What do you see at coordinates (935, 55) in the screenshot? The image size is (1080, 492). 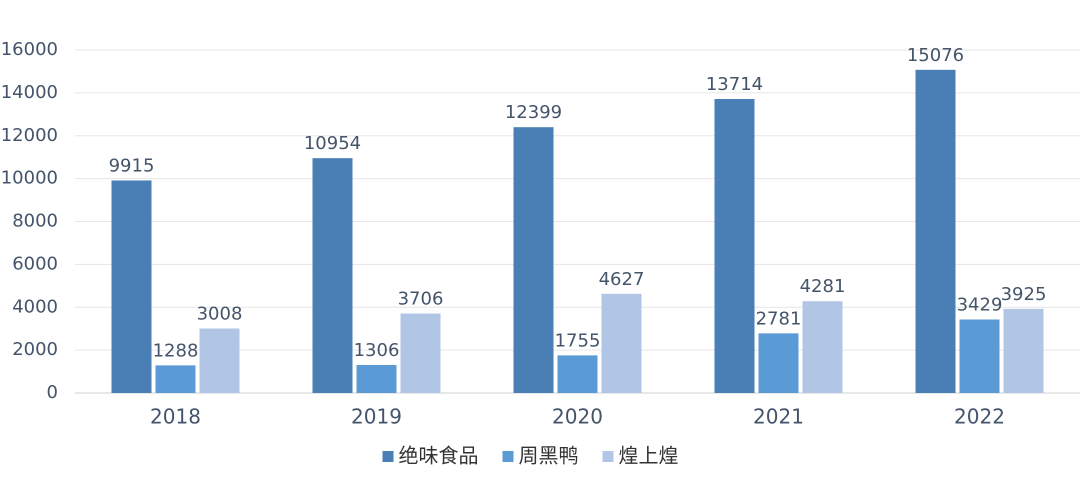 I see `value-label: 15076` at bounding box center [935, 55].